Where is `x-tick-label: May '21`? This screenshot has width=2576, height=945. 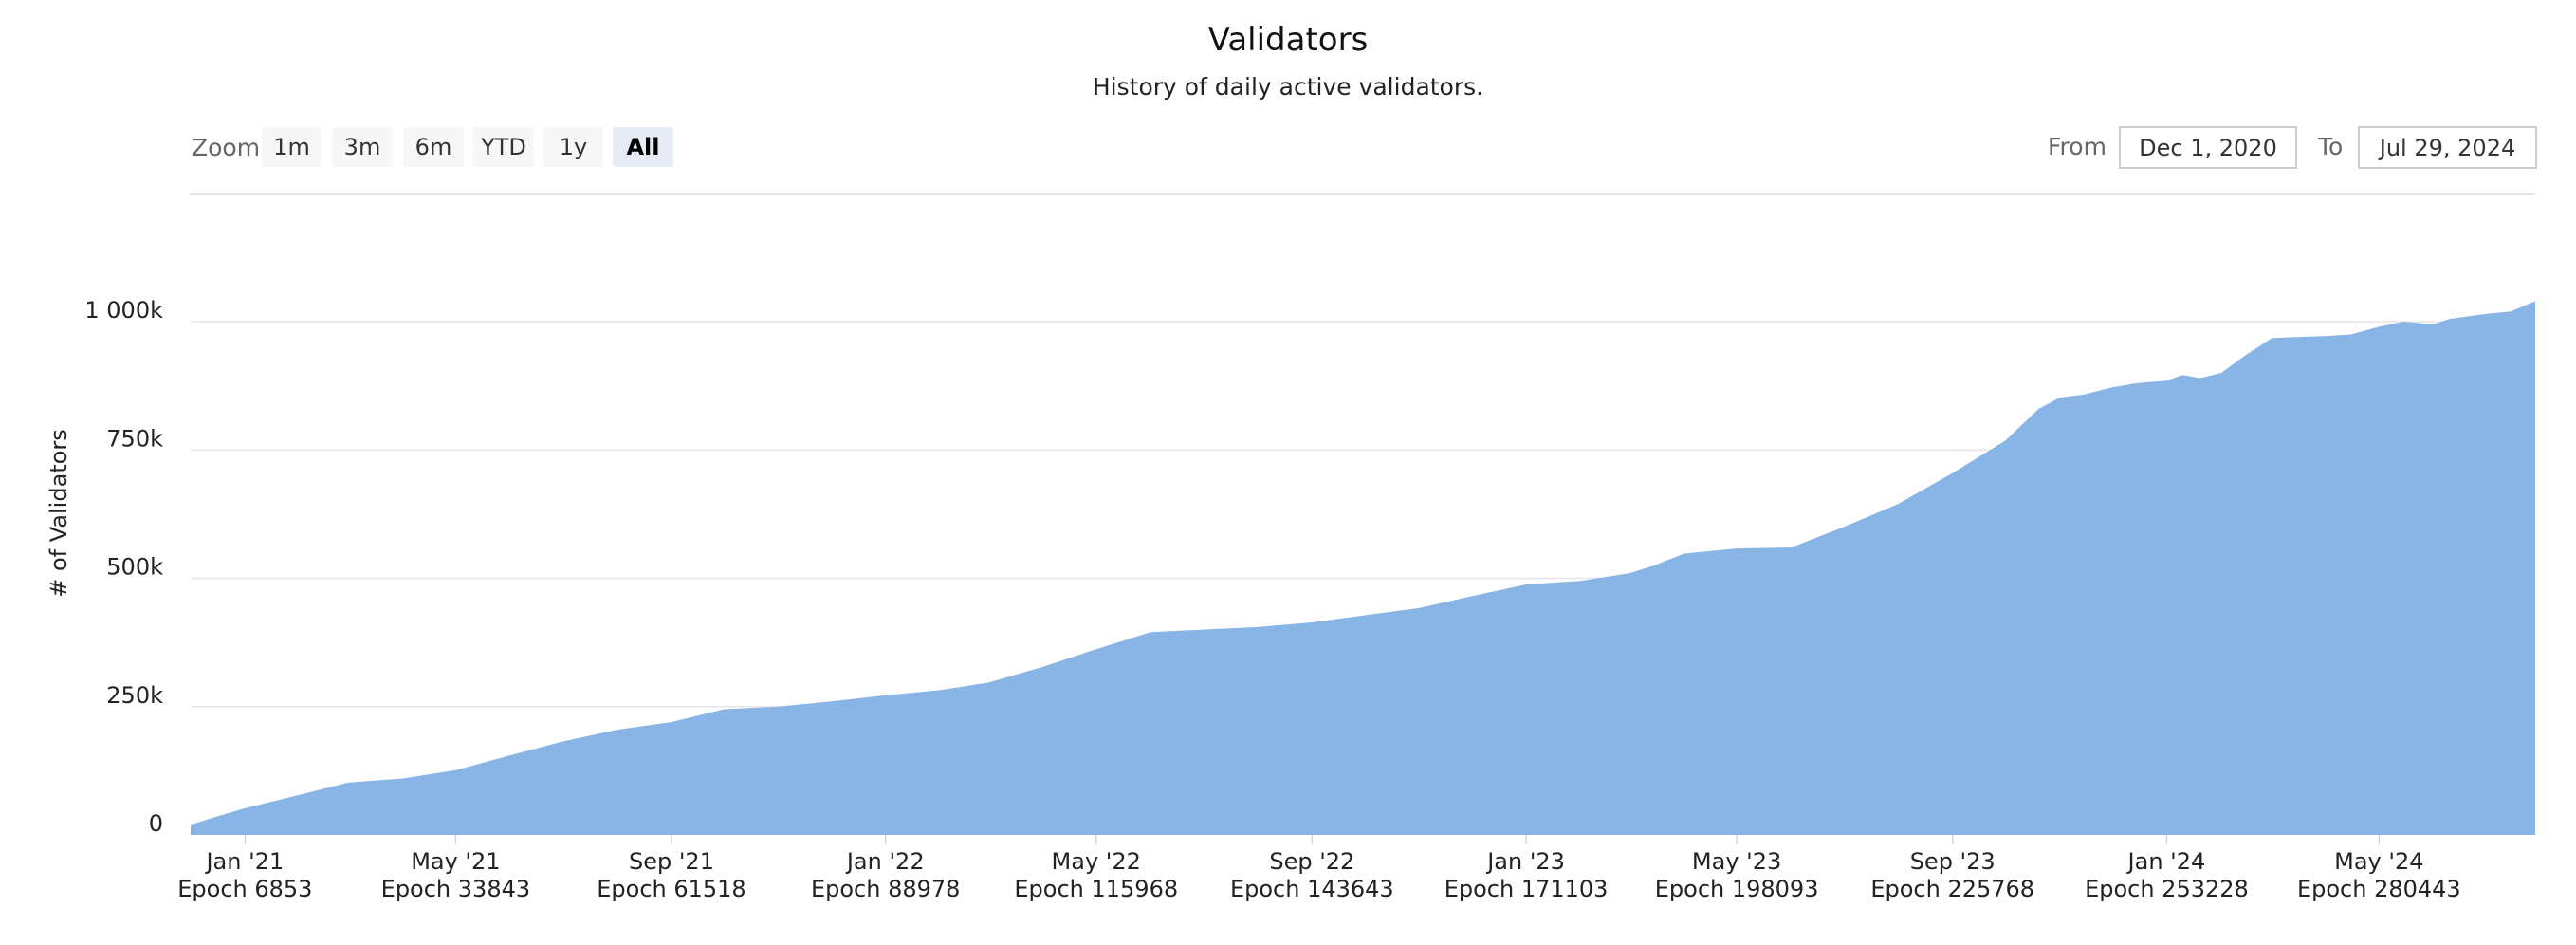
x-tick-label: May '21 is located at coordinates (455, 861).